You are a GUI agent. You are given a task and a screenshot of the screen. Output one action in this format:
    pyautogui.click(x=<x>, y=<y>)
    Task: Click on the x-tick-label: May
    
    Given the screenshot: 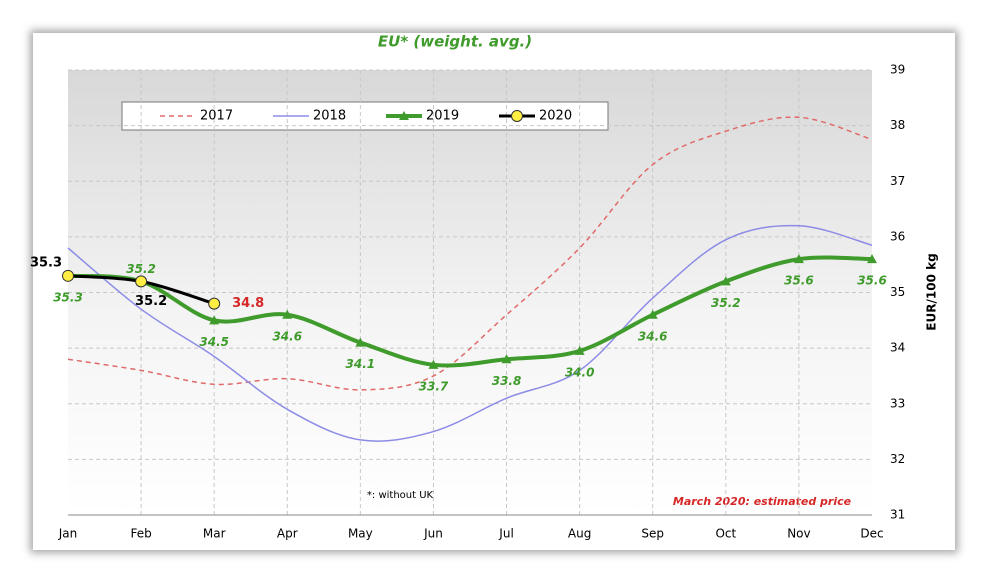 What is the action you would take?
    pyautogui.click(x=360, y=534)
    